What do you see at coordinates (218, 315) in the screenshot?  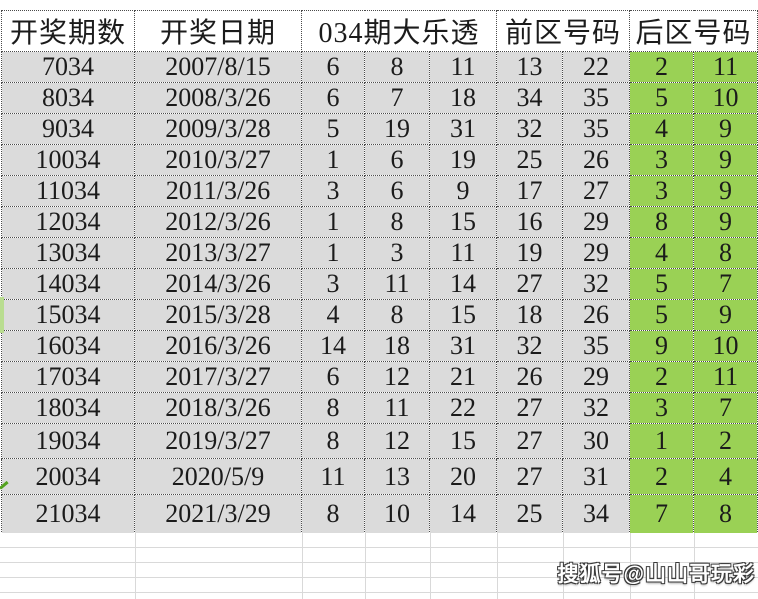 I see `date-cell: 2015/3/28` at bounding box center [218, 315].